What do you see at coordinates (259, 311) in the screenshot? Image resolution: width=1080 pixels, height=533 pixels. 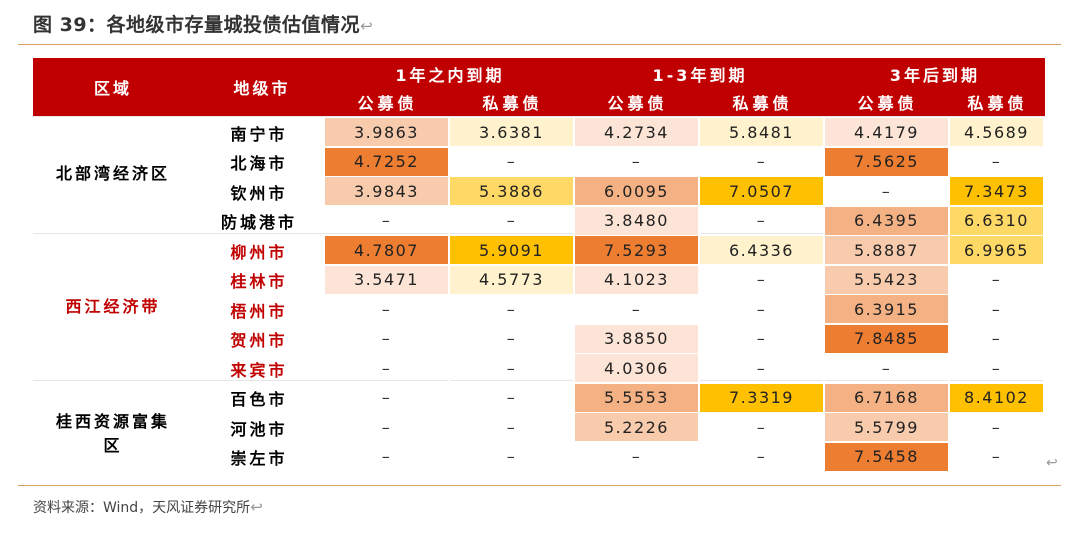 I see `city-name: 梧州市` at bounding box center [259, 311].